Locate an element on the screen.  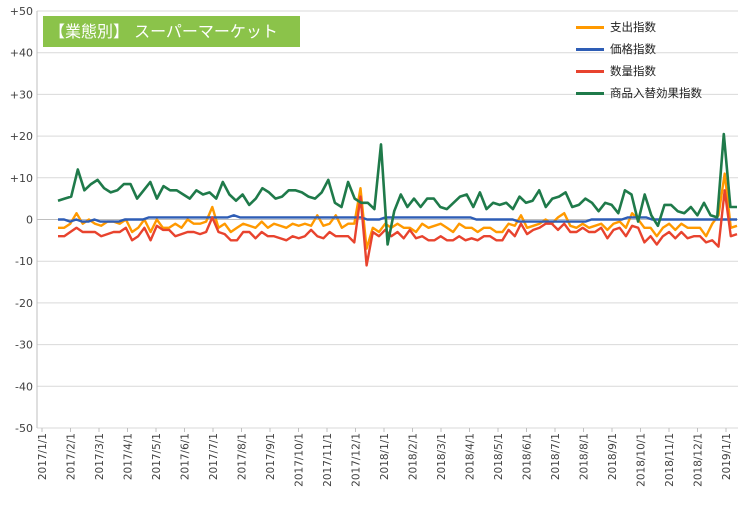
x-tick-label: 2018/9/1 is located at coordinates (613, 456).